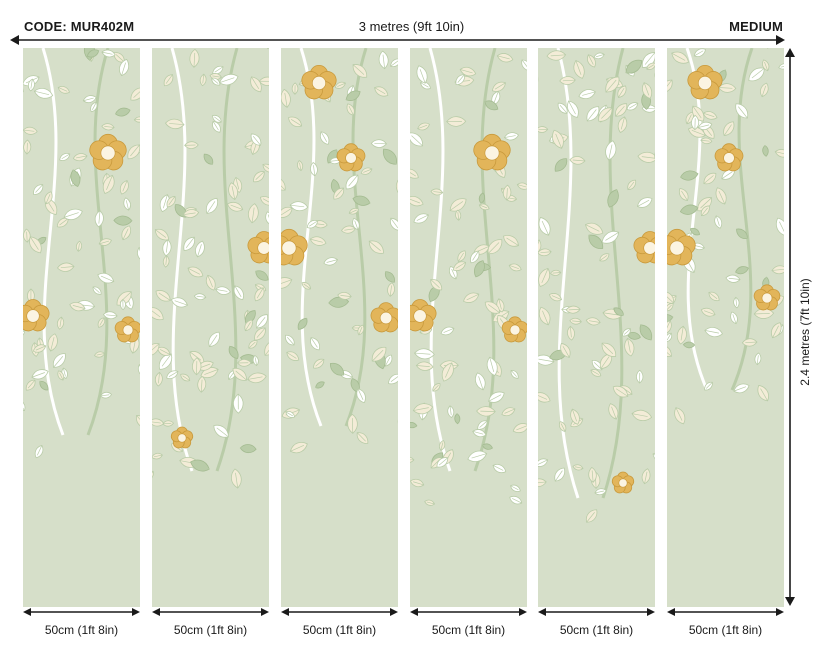  I want to click on height-arrow-top-head, so click(790, 52).